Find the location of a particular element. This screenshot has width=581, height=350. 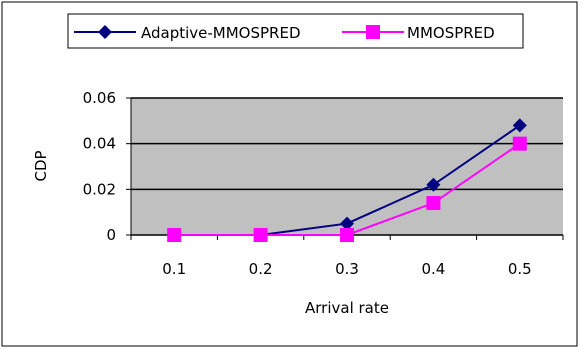

legend-marker-adaptive is located at coordinates (105, 32).